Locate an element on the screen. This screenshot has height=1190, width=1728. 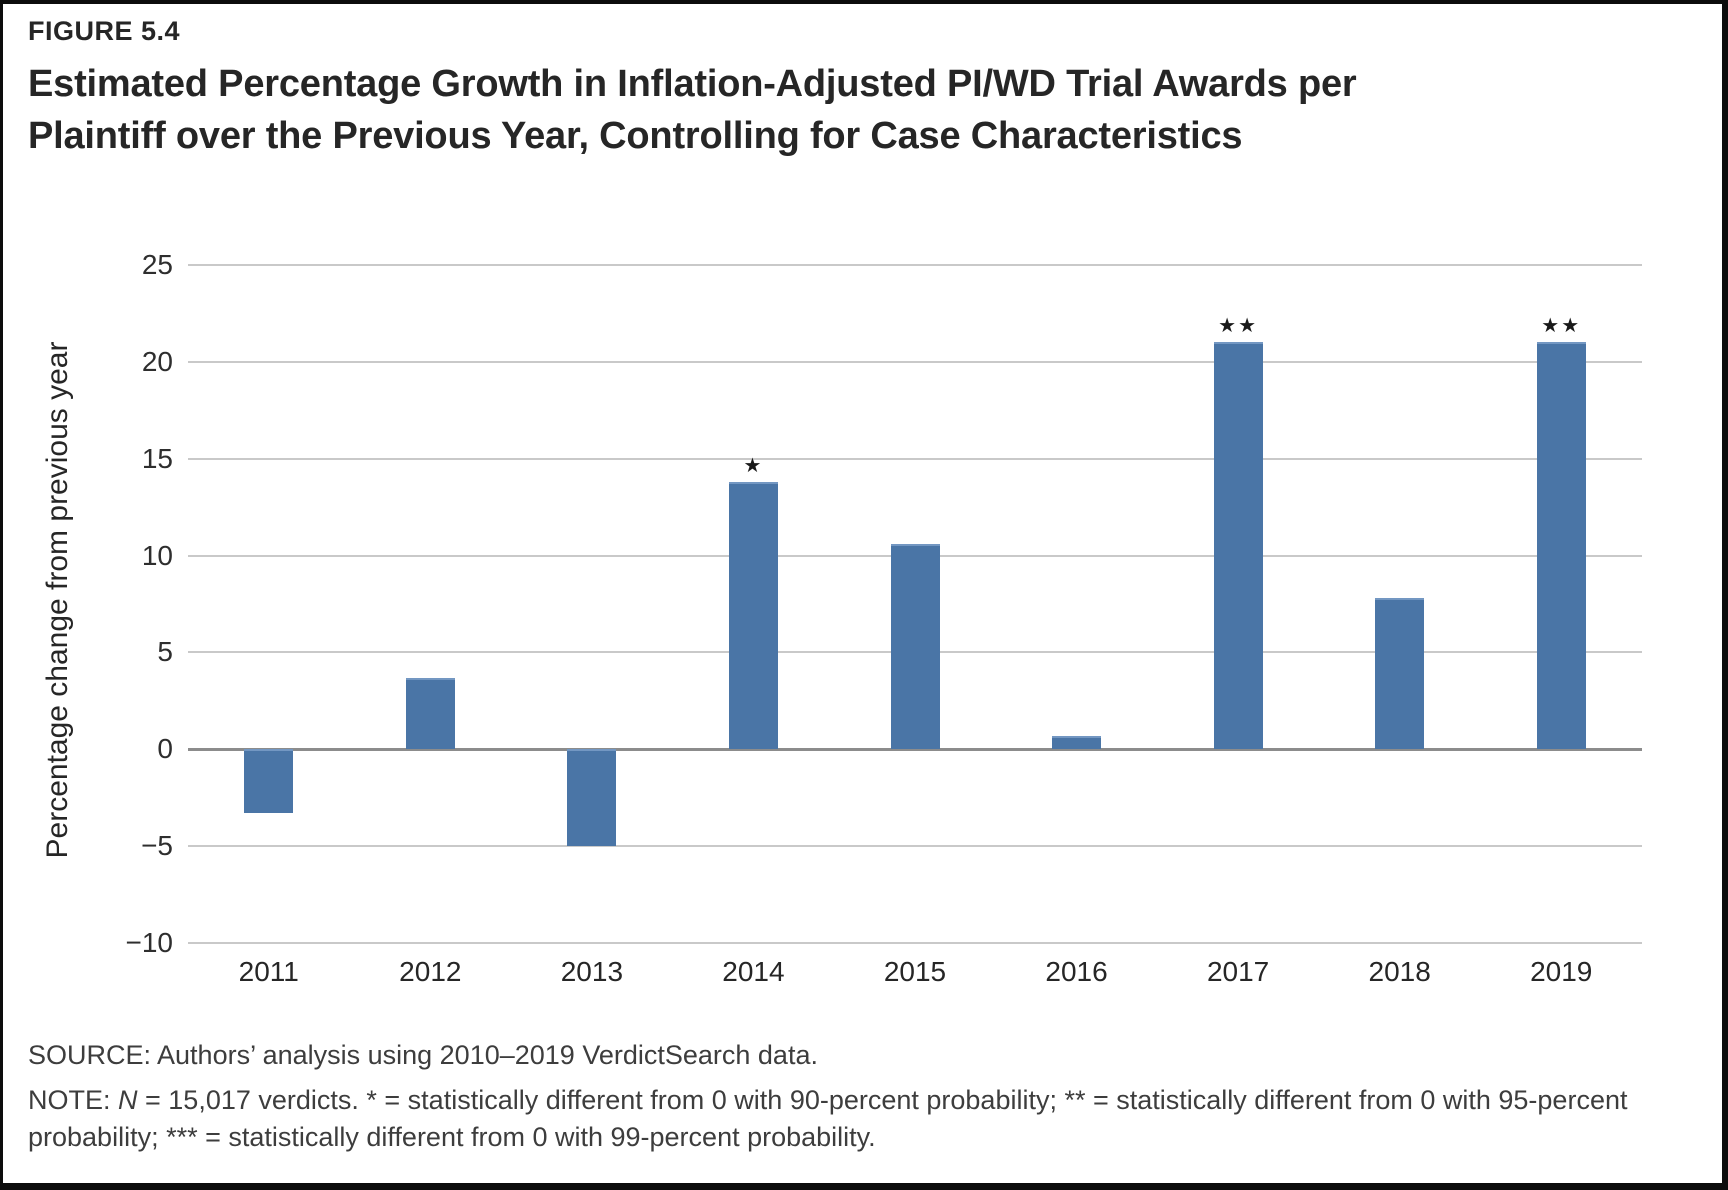
significance-stars-2017: ★★ is located at coordinates (1238, 326).